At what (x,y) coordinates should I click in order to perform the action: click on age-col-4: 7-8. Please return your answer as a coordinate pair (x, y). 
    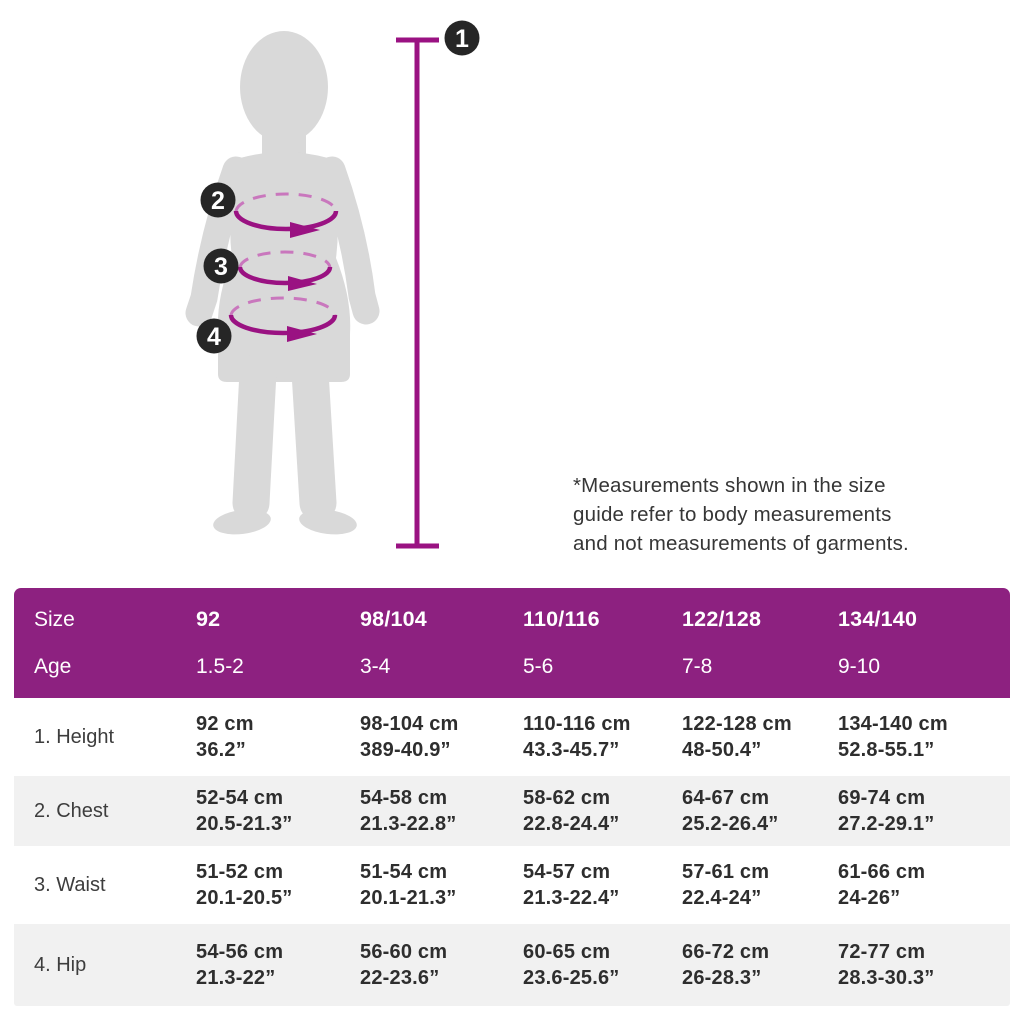
    Looking at the image, I should click on (697, 666).